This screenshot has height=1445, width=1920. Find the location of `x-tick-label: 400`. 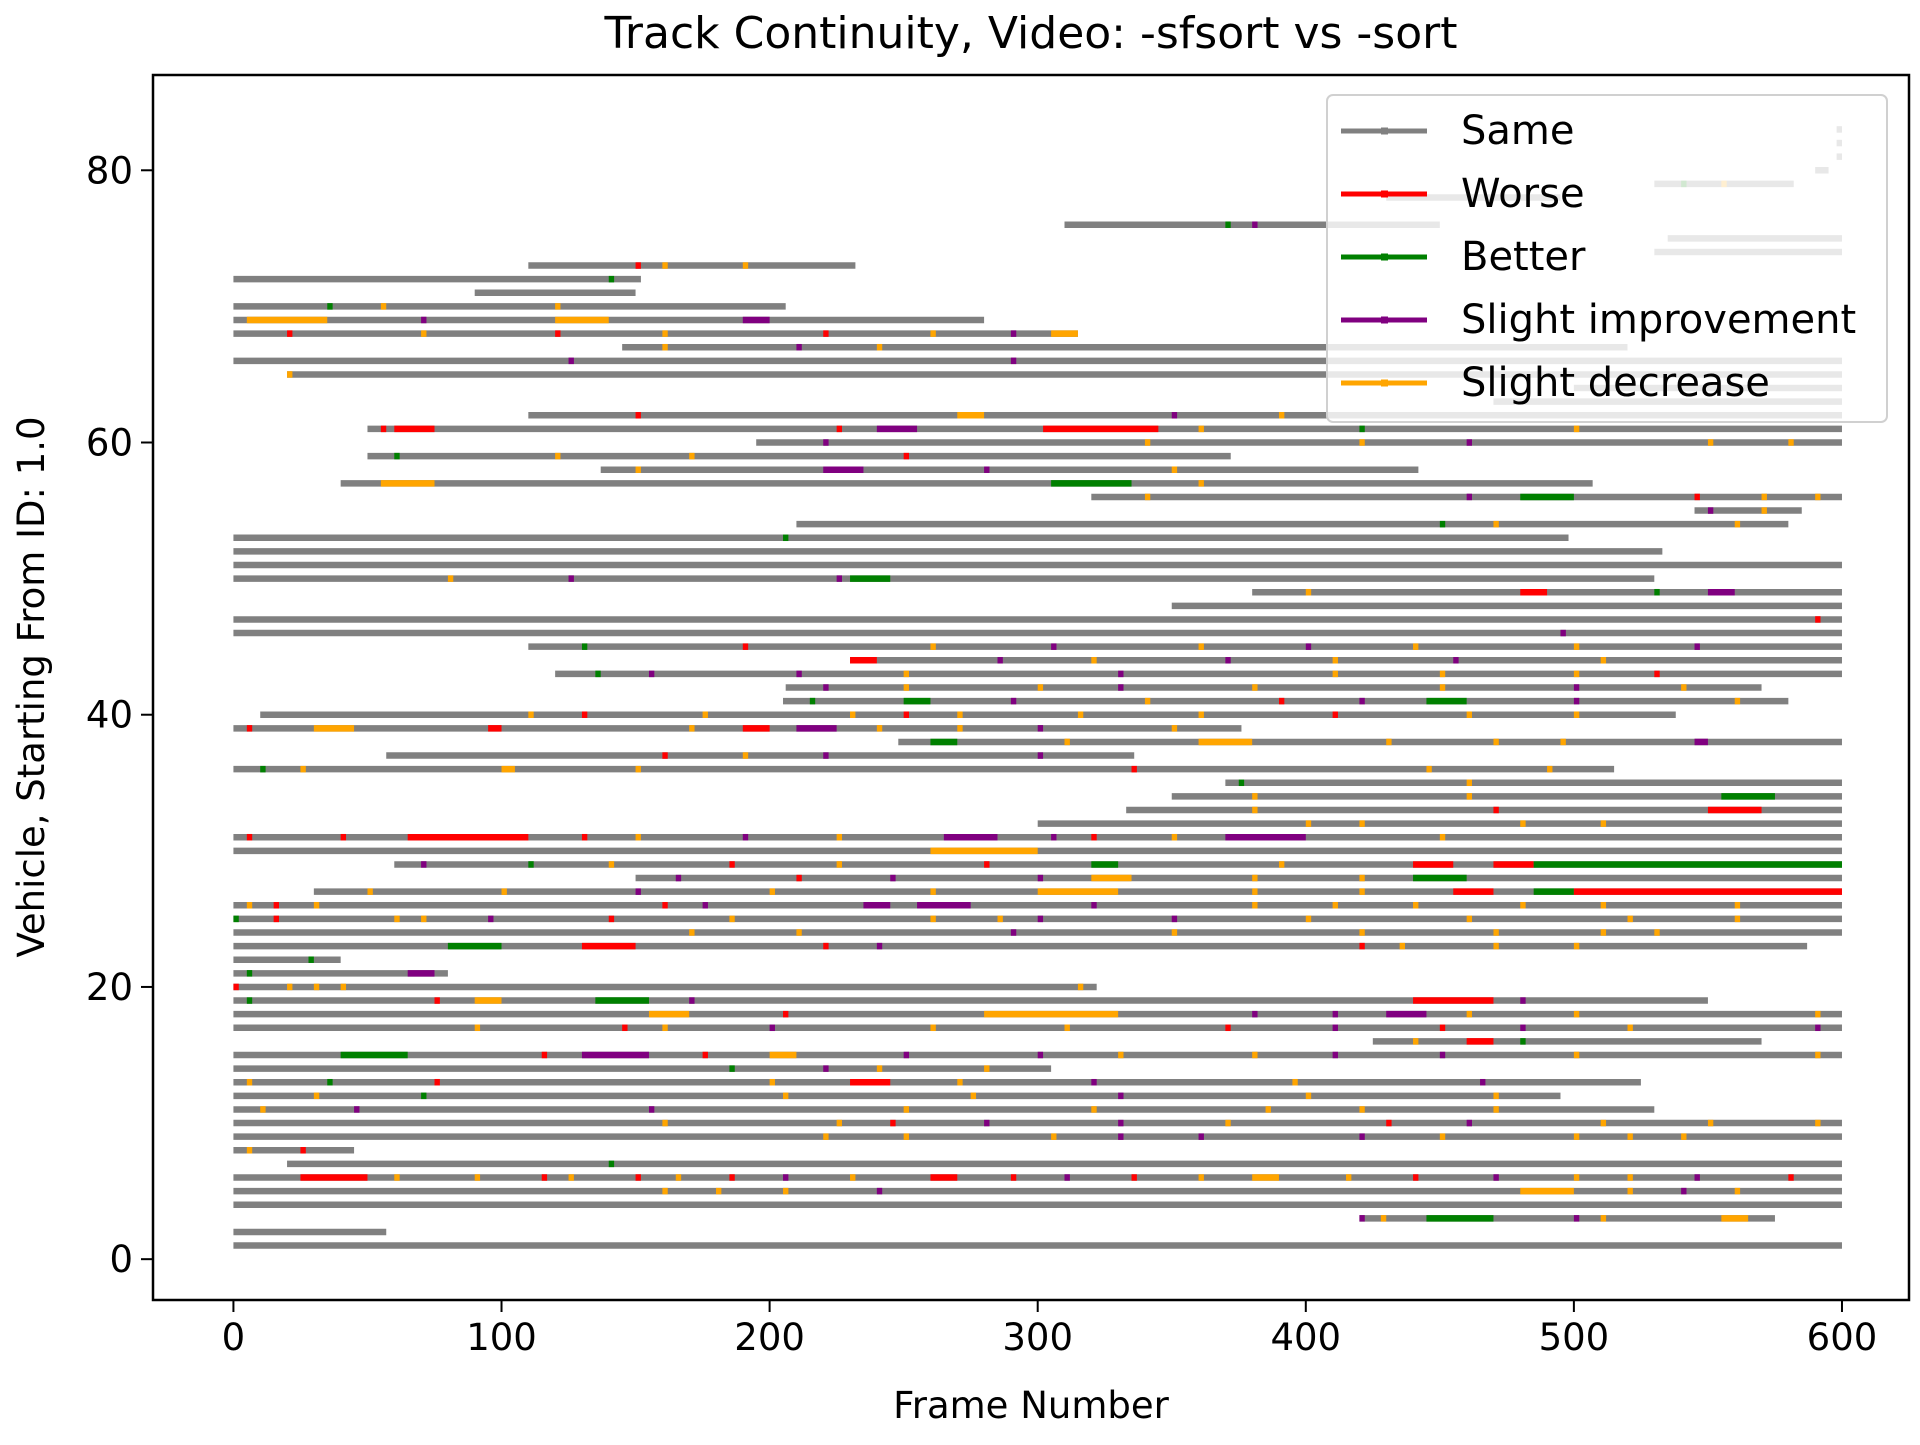

x-tick-label: 400 is located at coordinates (1305, 1337).